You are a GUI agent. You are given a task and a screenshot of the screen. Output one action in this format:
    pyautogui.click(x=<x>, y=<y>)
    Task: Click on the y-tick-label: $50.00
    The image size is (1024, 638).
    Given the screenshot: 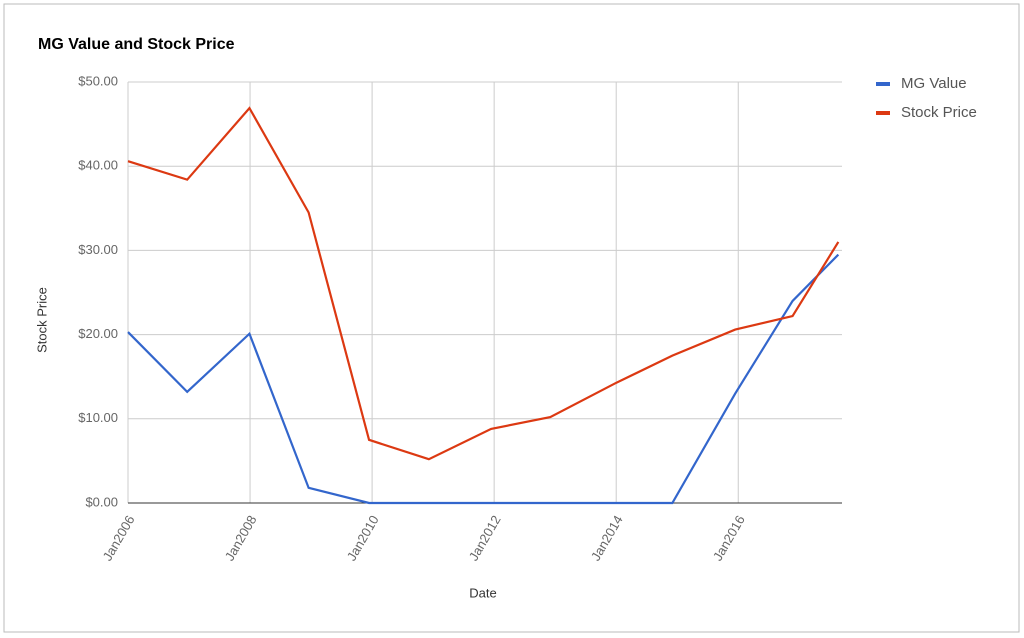 What is the action you would take?
    pyautogui.click(x=98, y=80)
    